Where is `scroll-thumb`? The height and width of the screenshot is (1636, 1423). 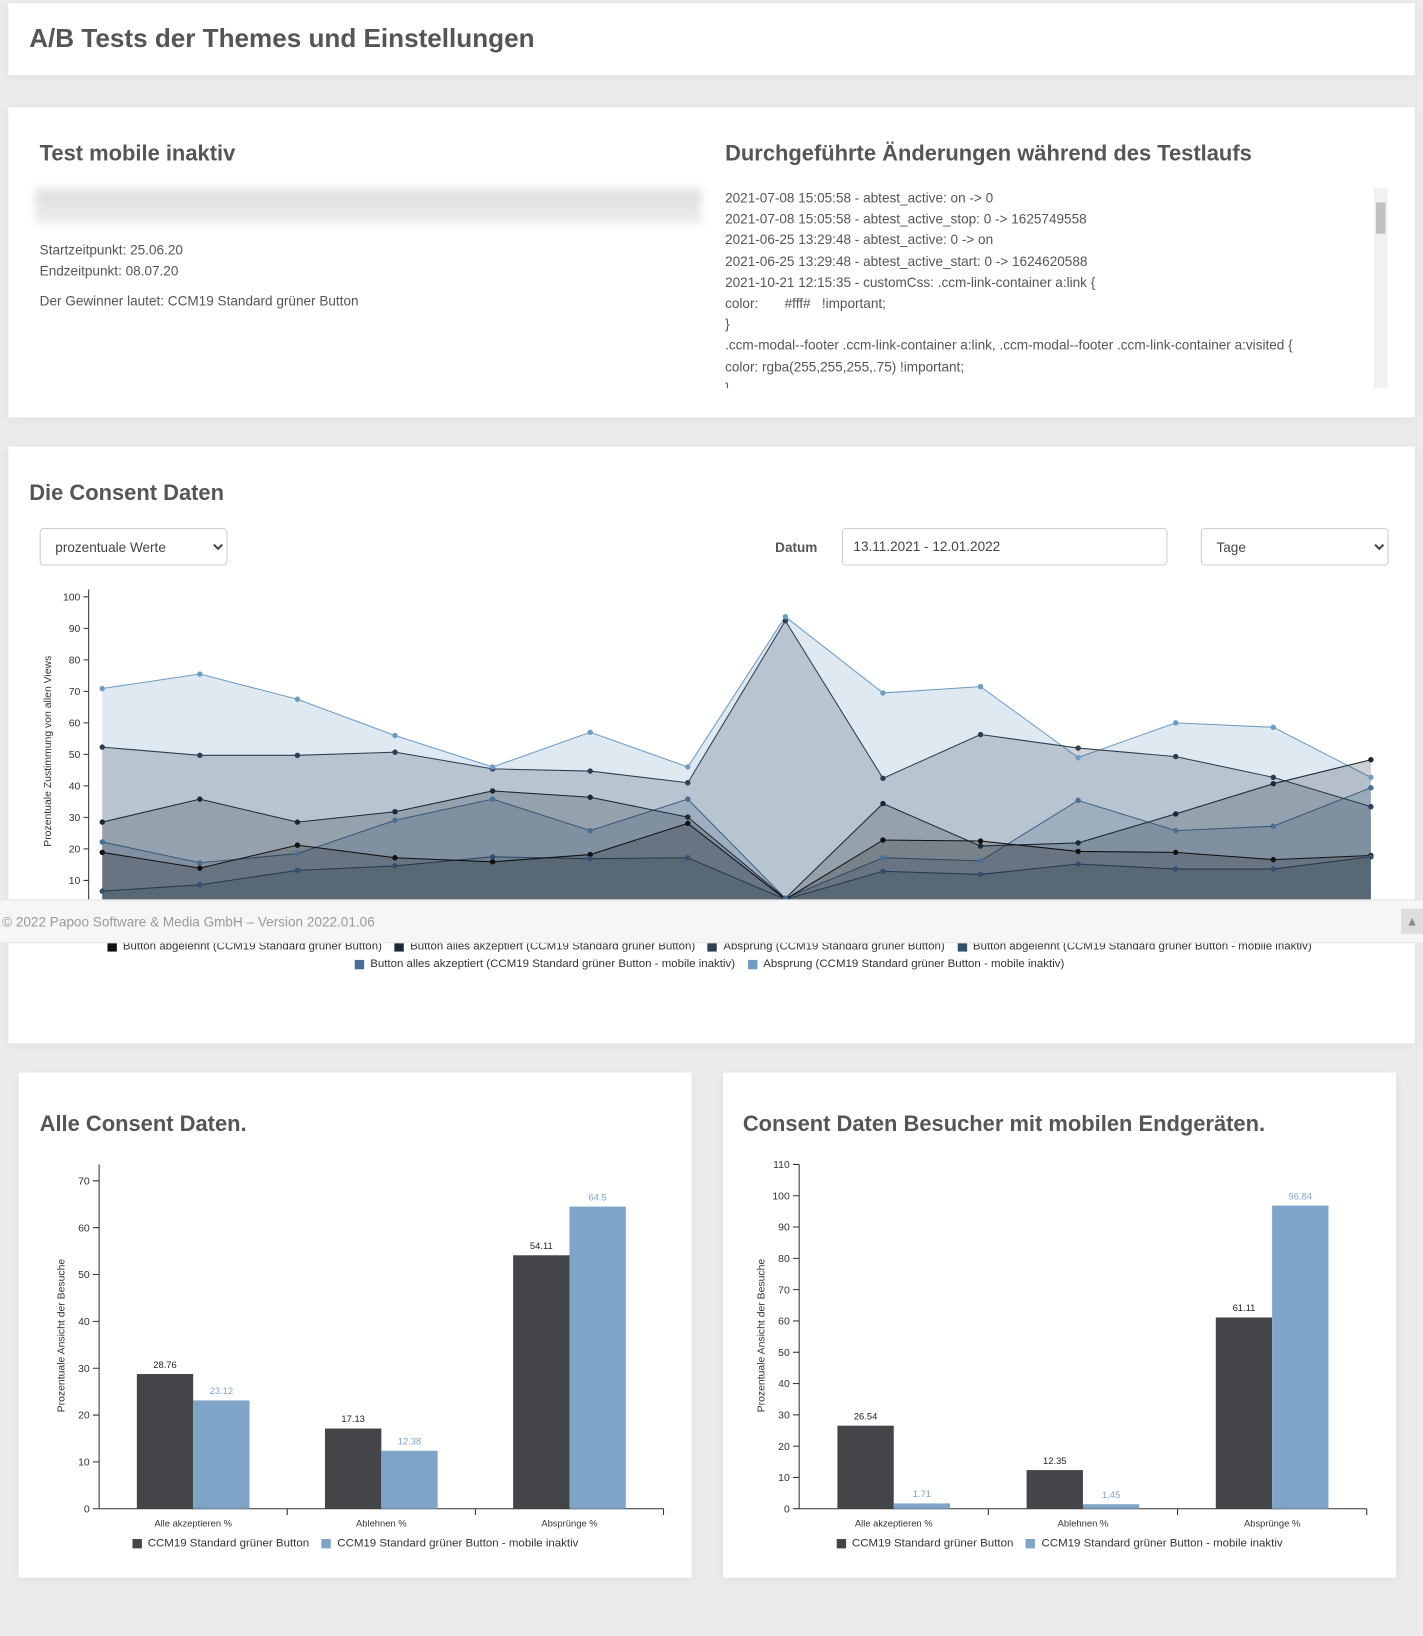 scroll-thumb is located at coordinates (1381, 218).